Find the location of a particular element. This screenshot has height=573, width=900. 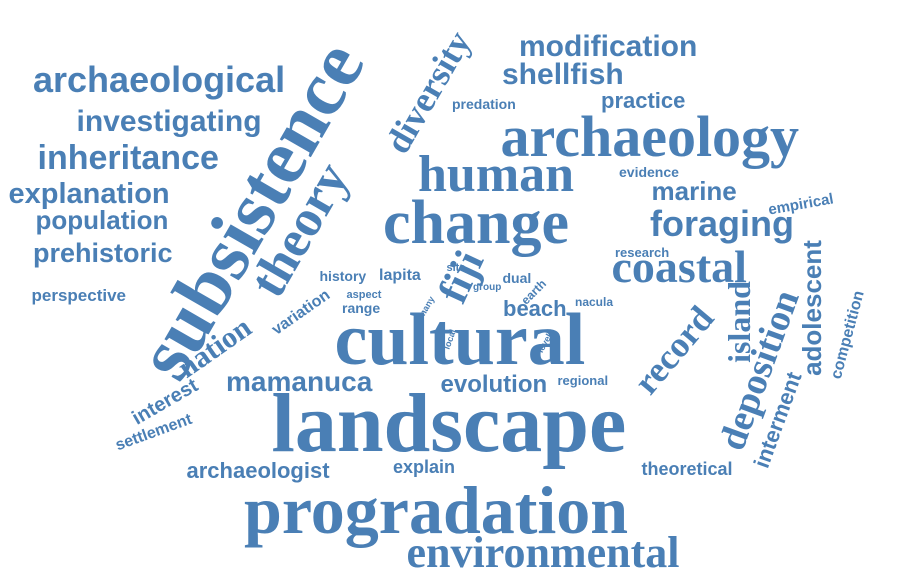

word-theoretical: theoretical is located at coordinates (687, 469).